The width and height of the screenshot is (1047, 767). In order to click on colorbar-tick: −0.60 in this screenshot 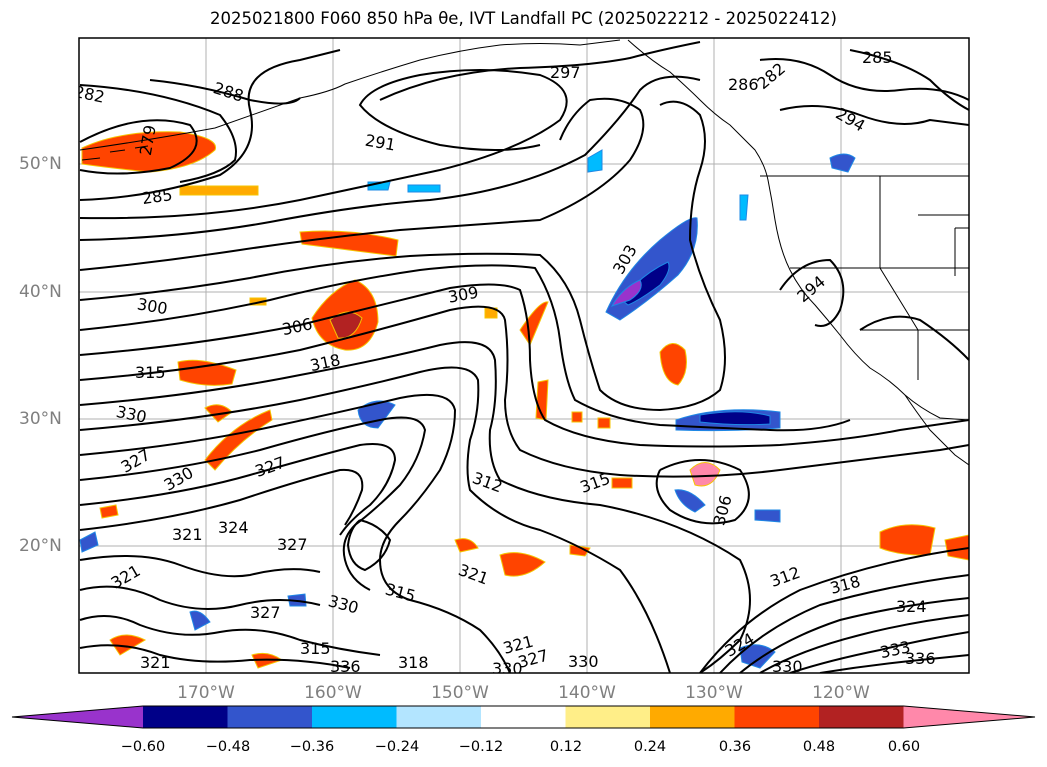, I will do `click(143, 747)`.